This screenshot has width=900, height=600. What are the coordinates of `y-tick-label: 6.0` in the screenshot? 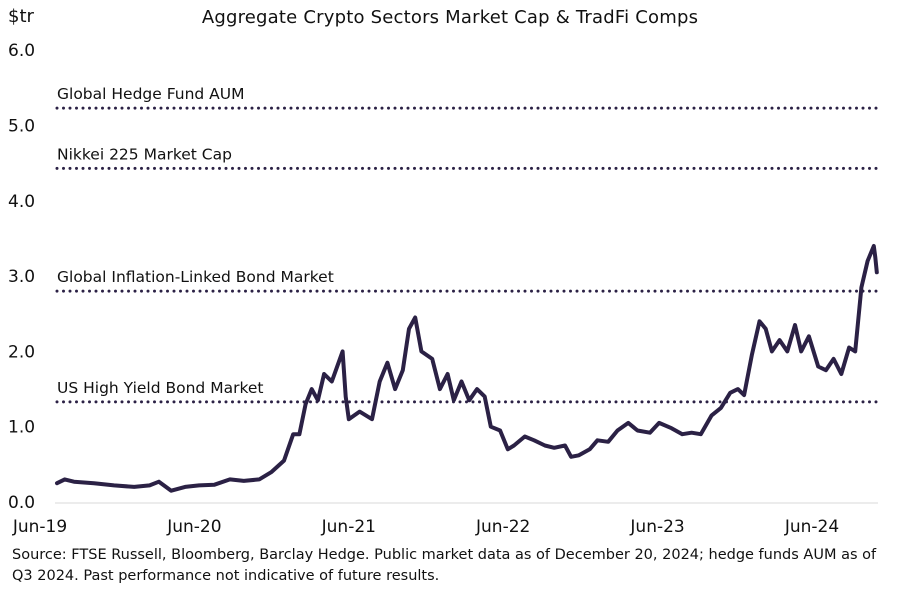 It's located at (21, 51).